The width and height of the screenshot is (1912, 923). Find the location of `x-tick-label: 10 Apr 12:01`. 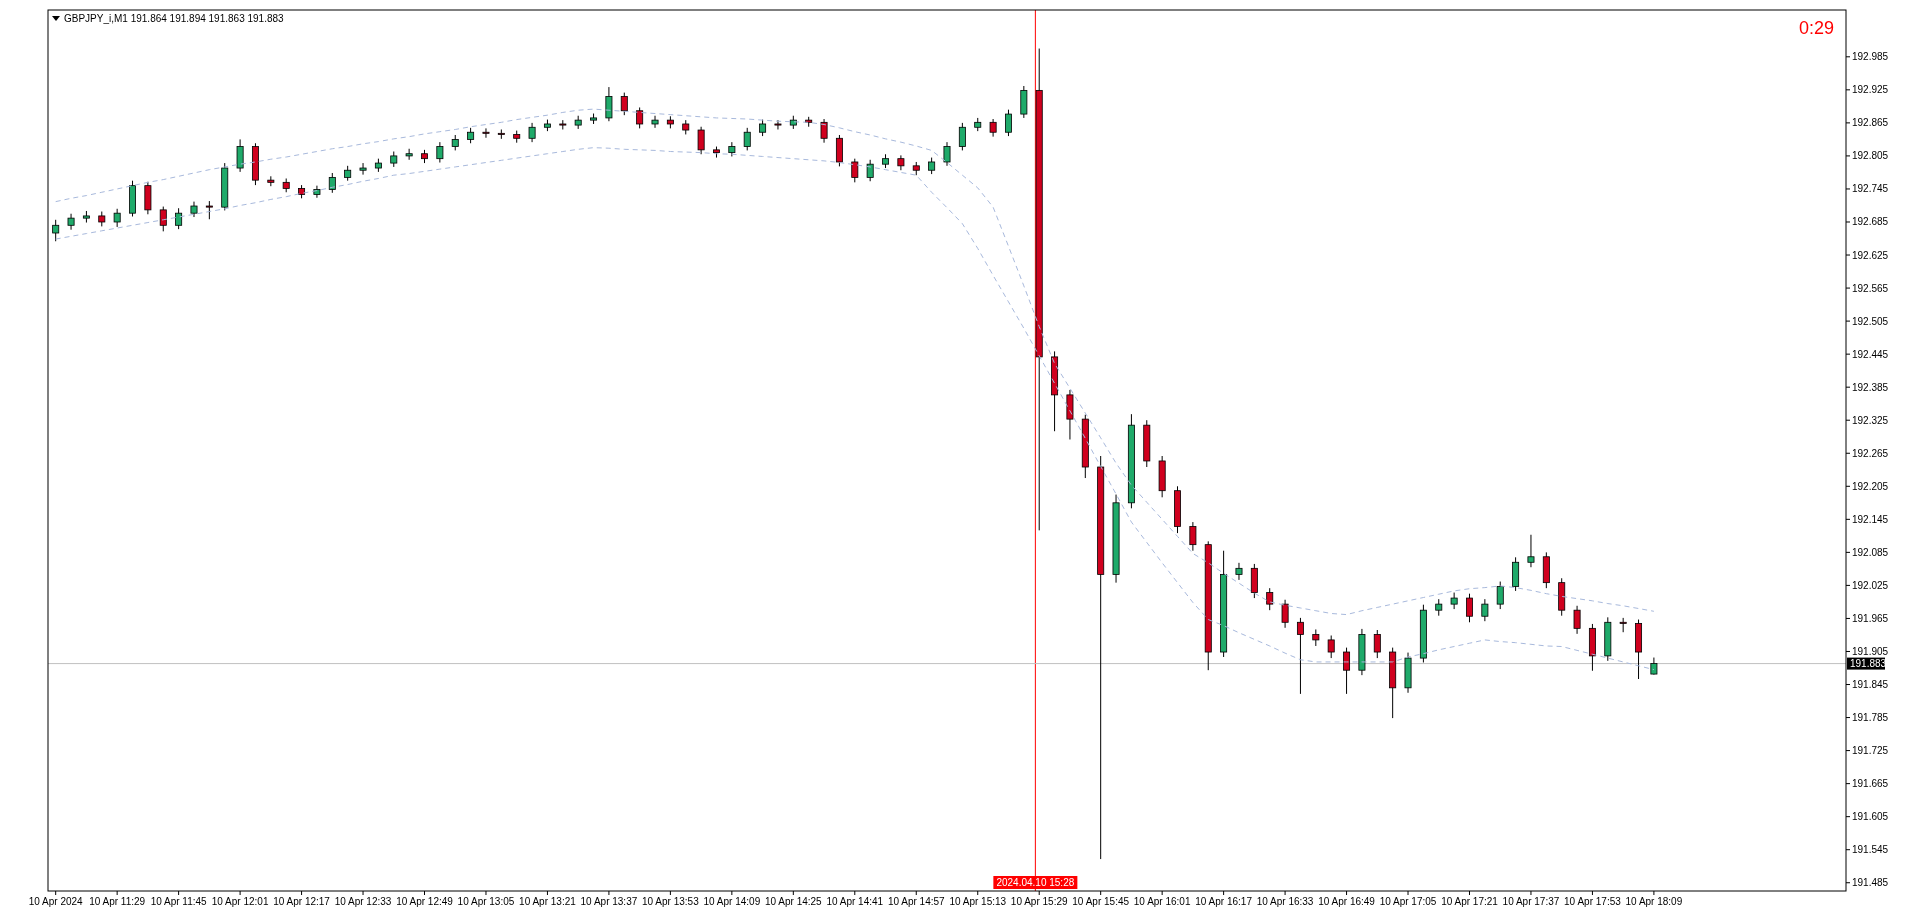

x-tick-label: 10 Apr 12:01 is located at coordinates (240, 901).